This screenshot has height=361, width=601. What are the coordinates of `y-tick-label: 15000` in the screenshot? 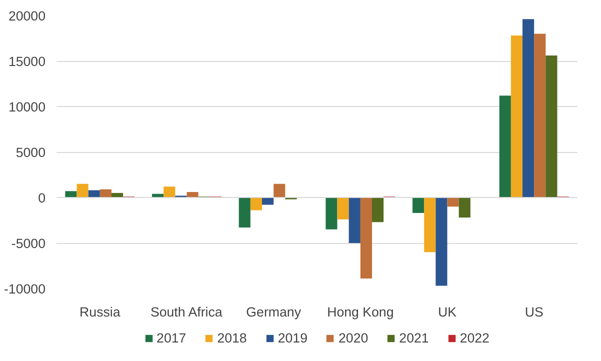 It's located at (27, 61).